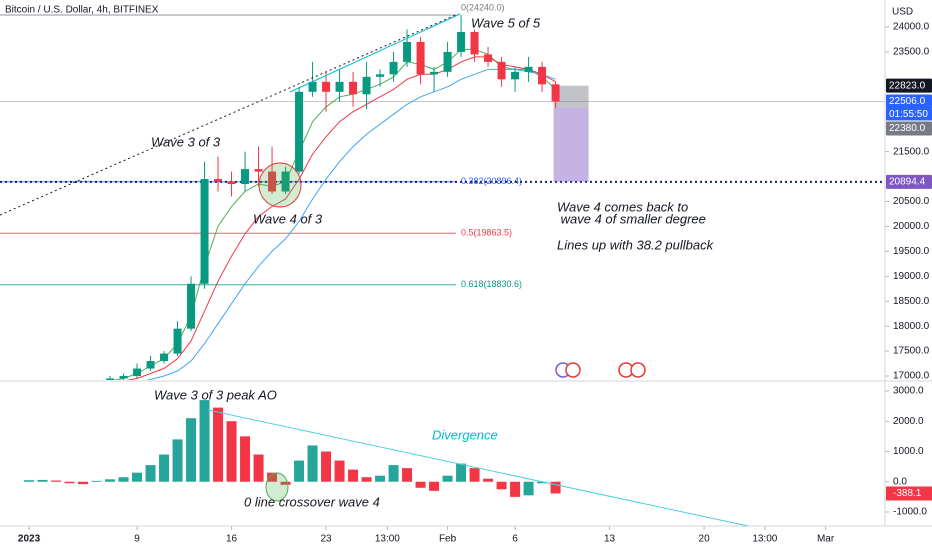  Describe the element at coordinates (902, 12) in the screenshot. I see `currency-label: USD` at that location.